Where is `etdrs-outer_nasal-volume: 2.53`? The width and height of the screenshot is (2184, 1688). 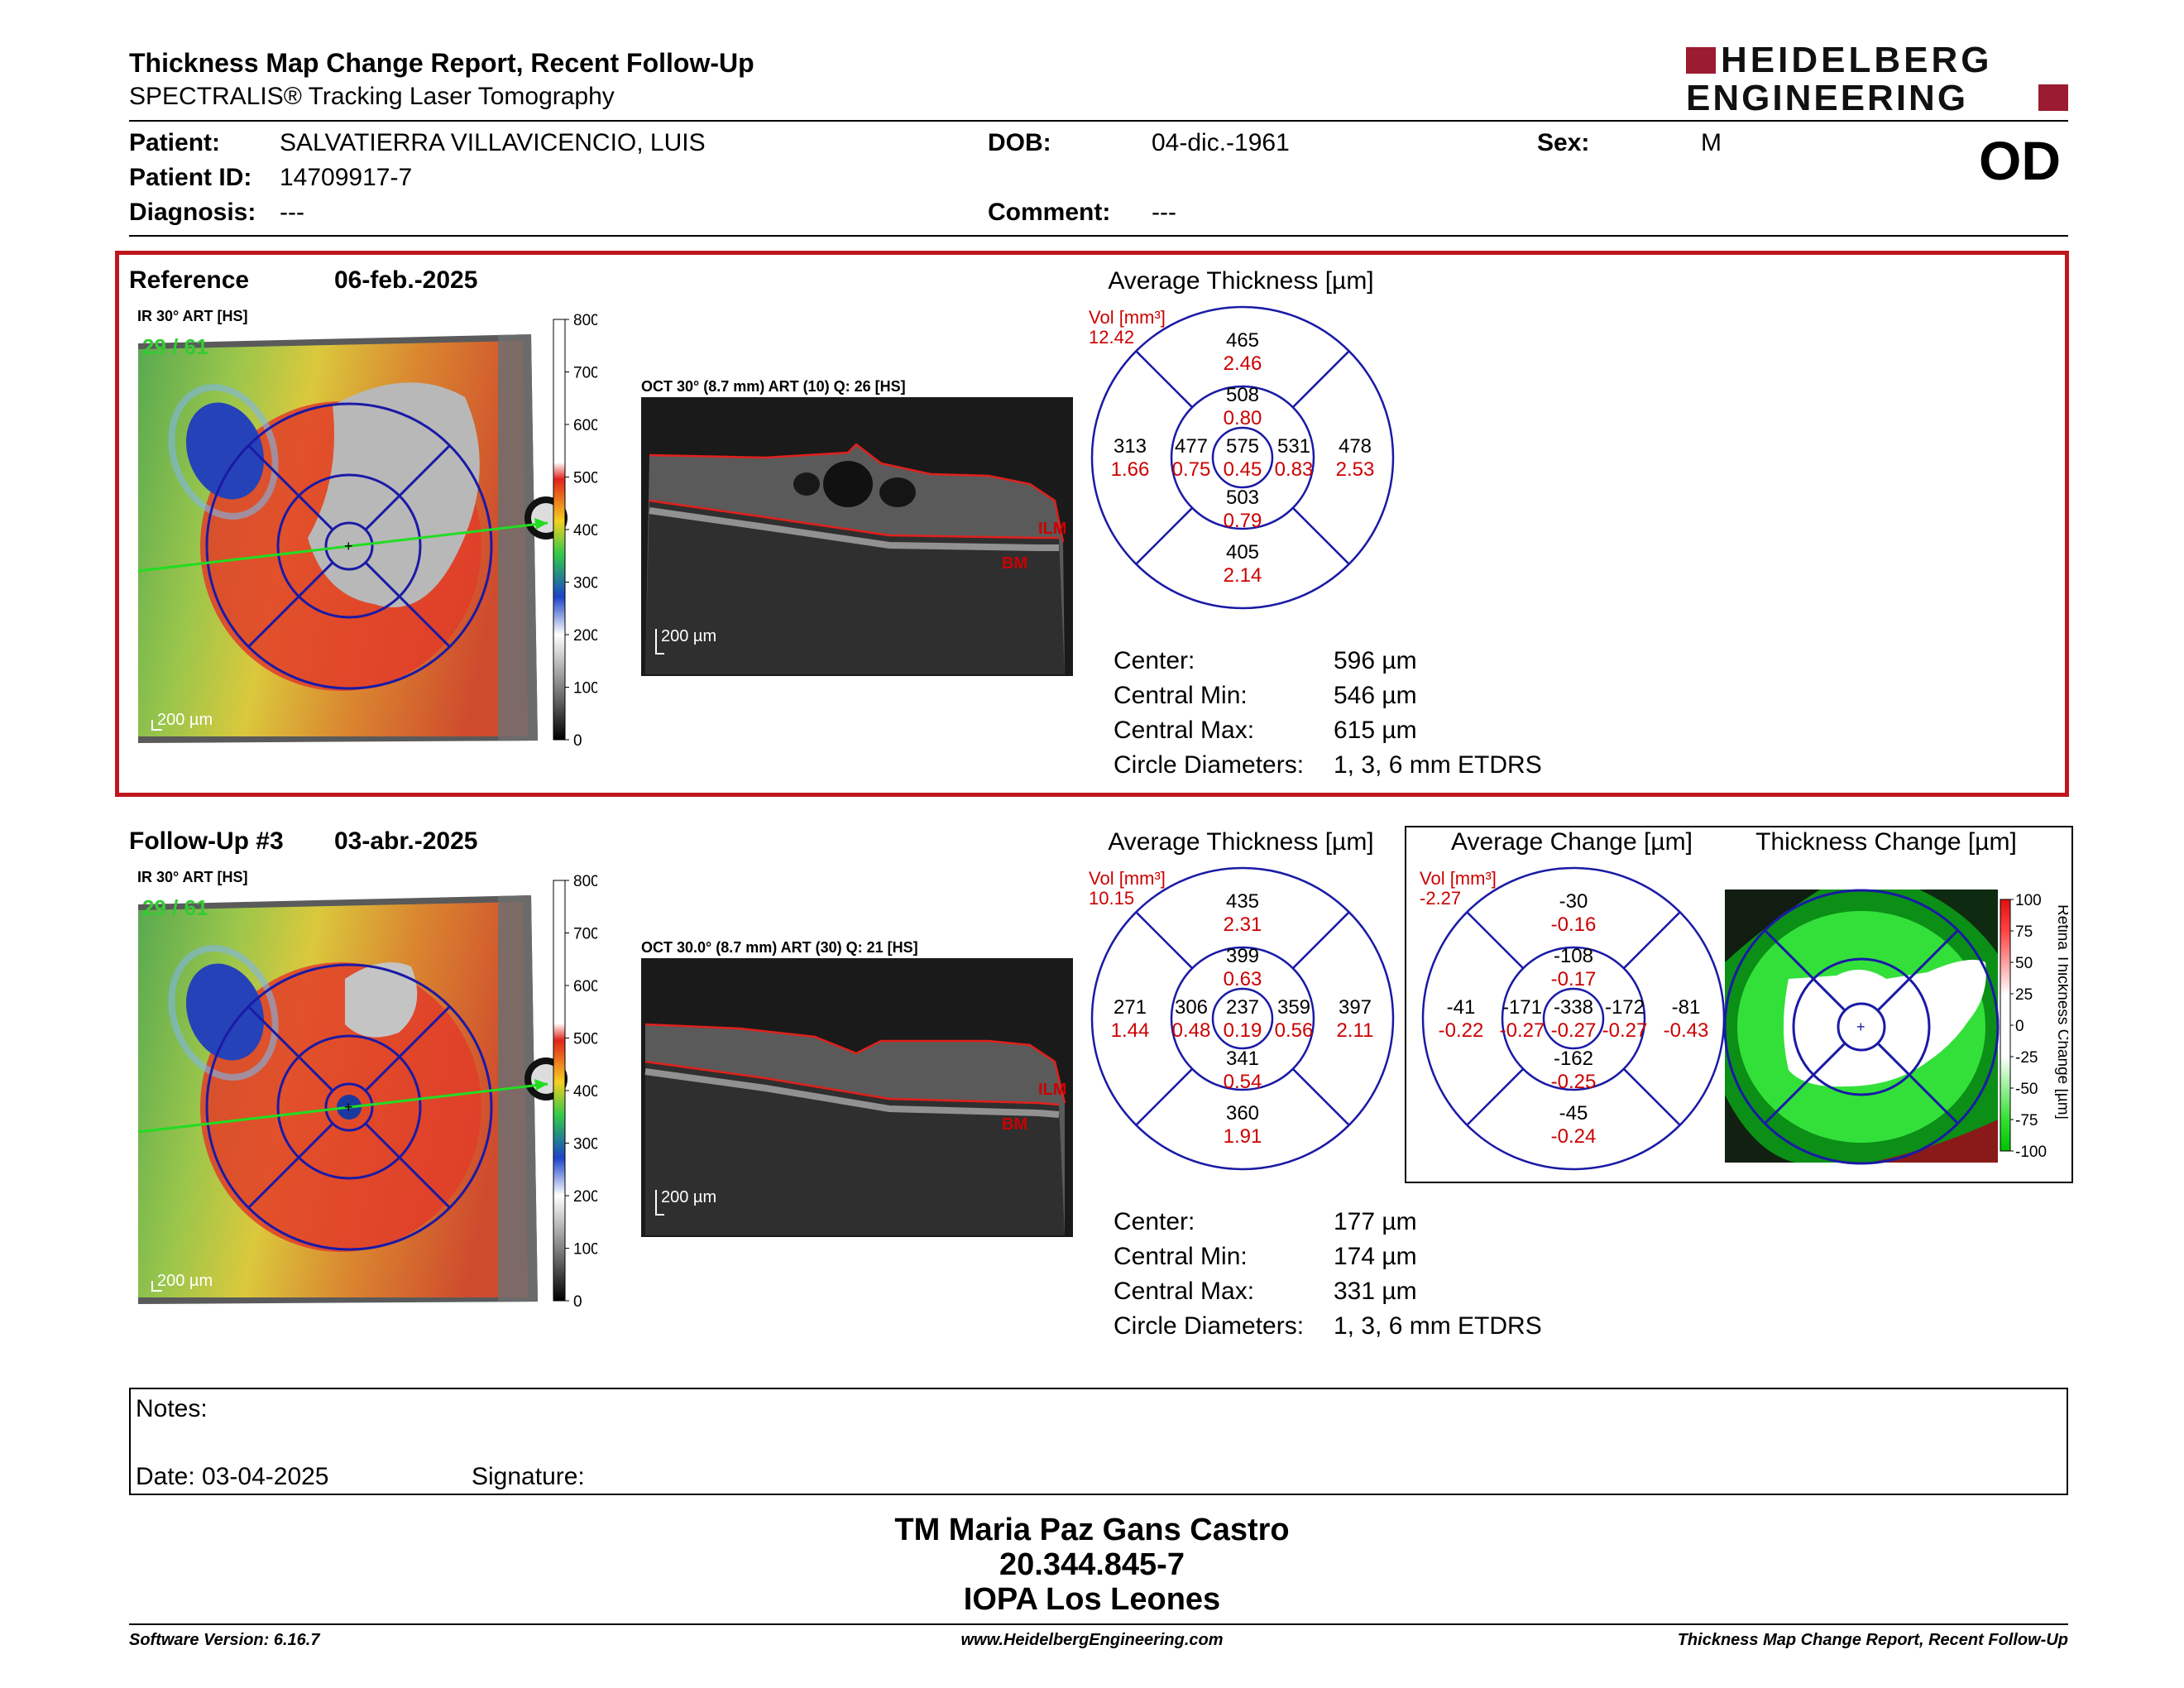 etdrs-outer_nasal-volume: 2.53 is located at coordinates (1355, 469).